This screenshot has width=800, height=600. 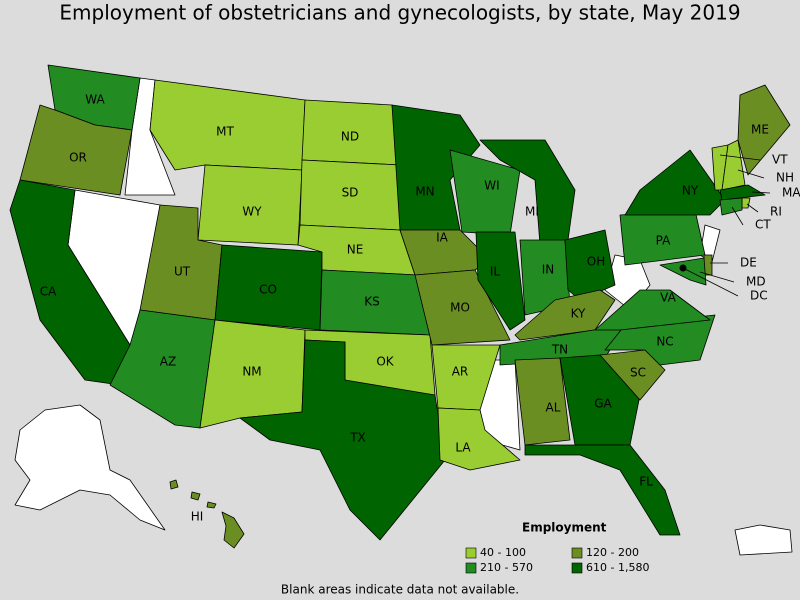 I want to click on state-label: MN, so click(x=424, y=192).